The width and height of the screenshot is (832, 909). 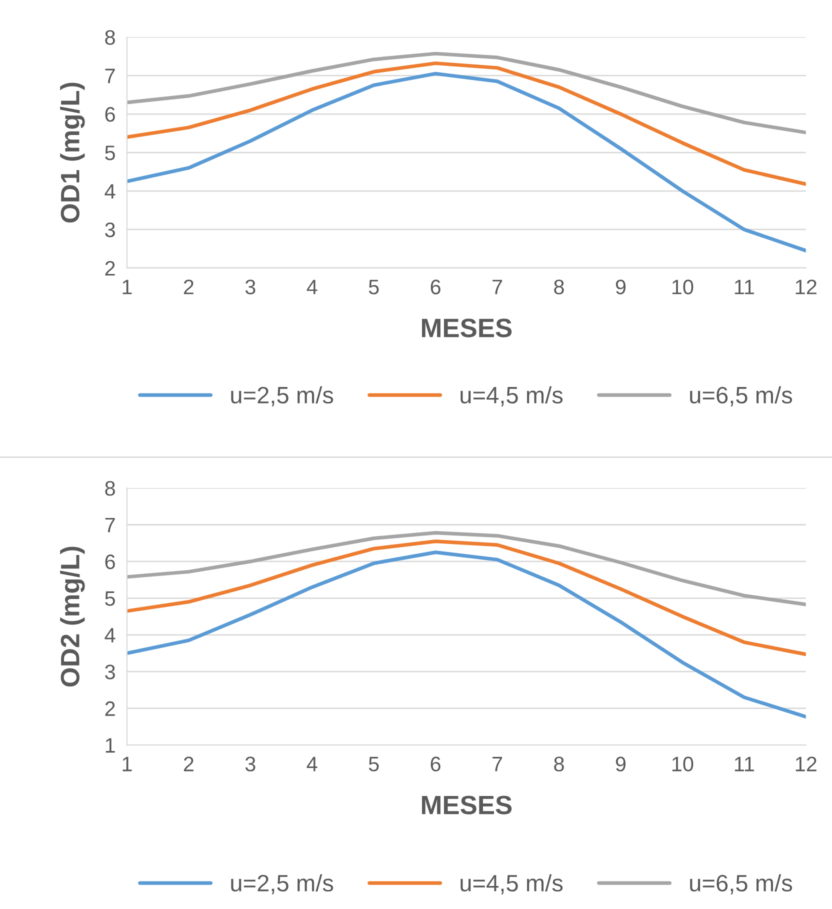 I want to click on y-tick-label: 1, so click(x=110, y=745).